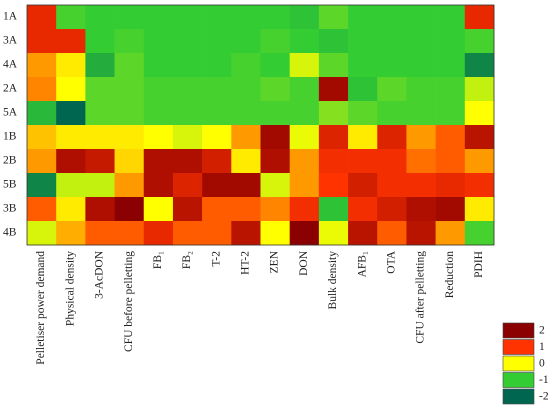 Image resolution: width=550 pixels, height=406 pixels. I want to click on column-label: HT-2, so click(246, 263).